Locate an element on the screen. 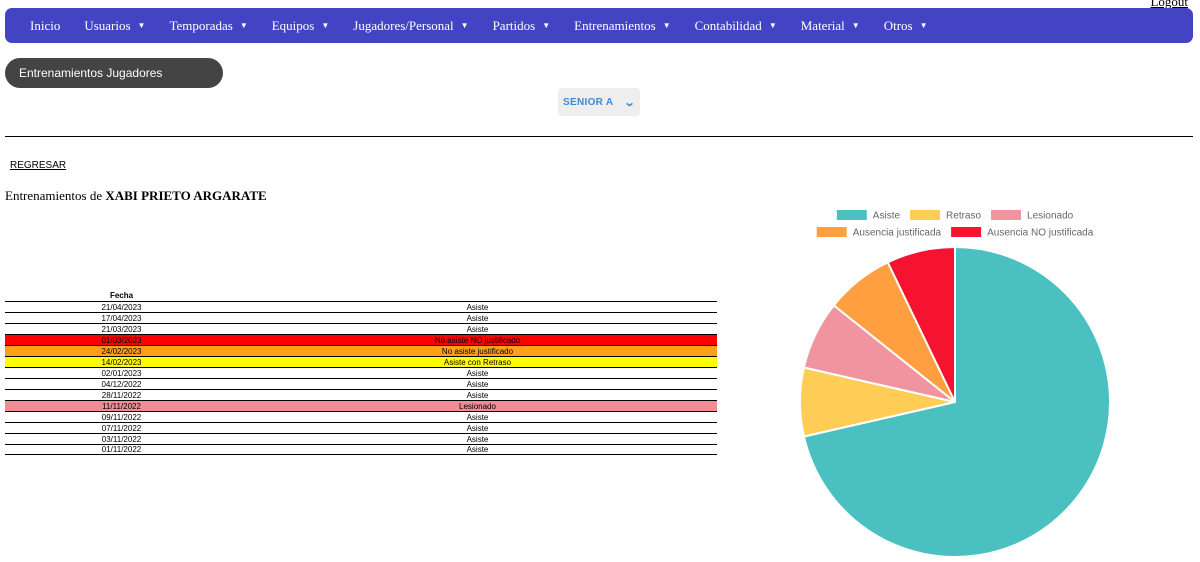 This screenshot has height=562, width=1200. divider is located at coordinates (599, 136).